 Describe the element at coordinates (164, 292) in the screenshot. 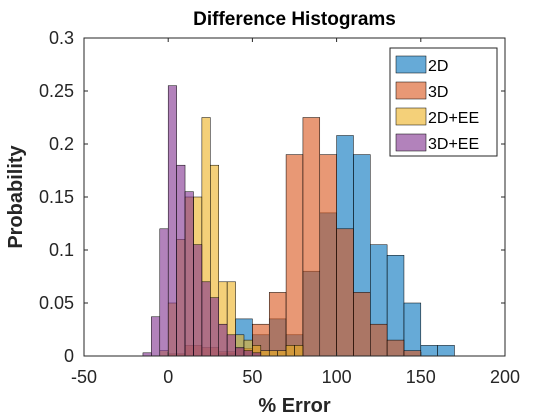

I see `bar-3d-plus-ee--5` at that location.